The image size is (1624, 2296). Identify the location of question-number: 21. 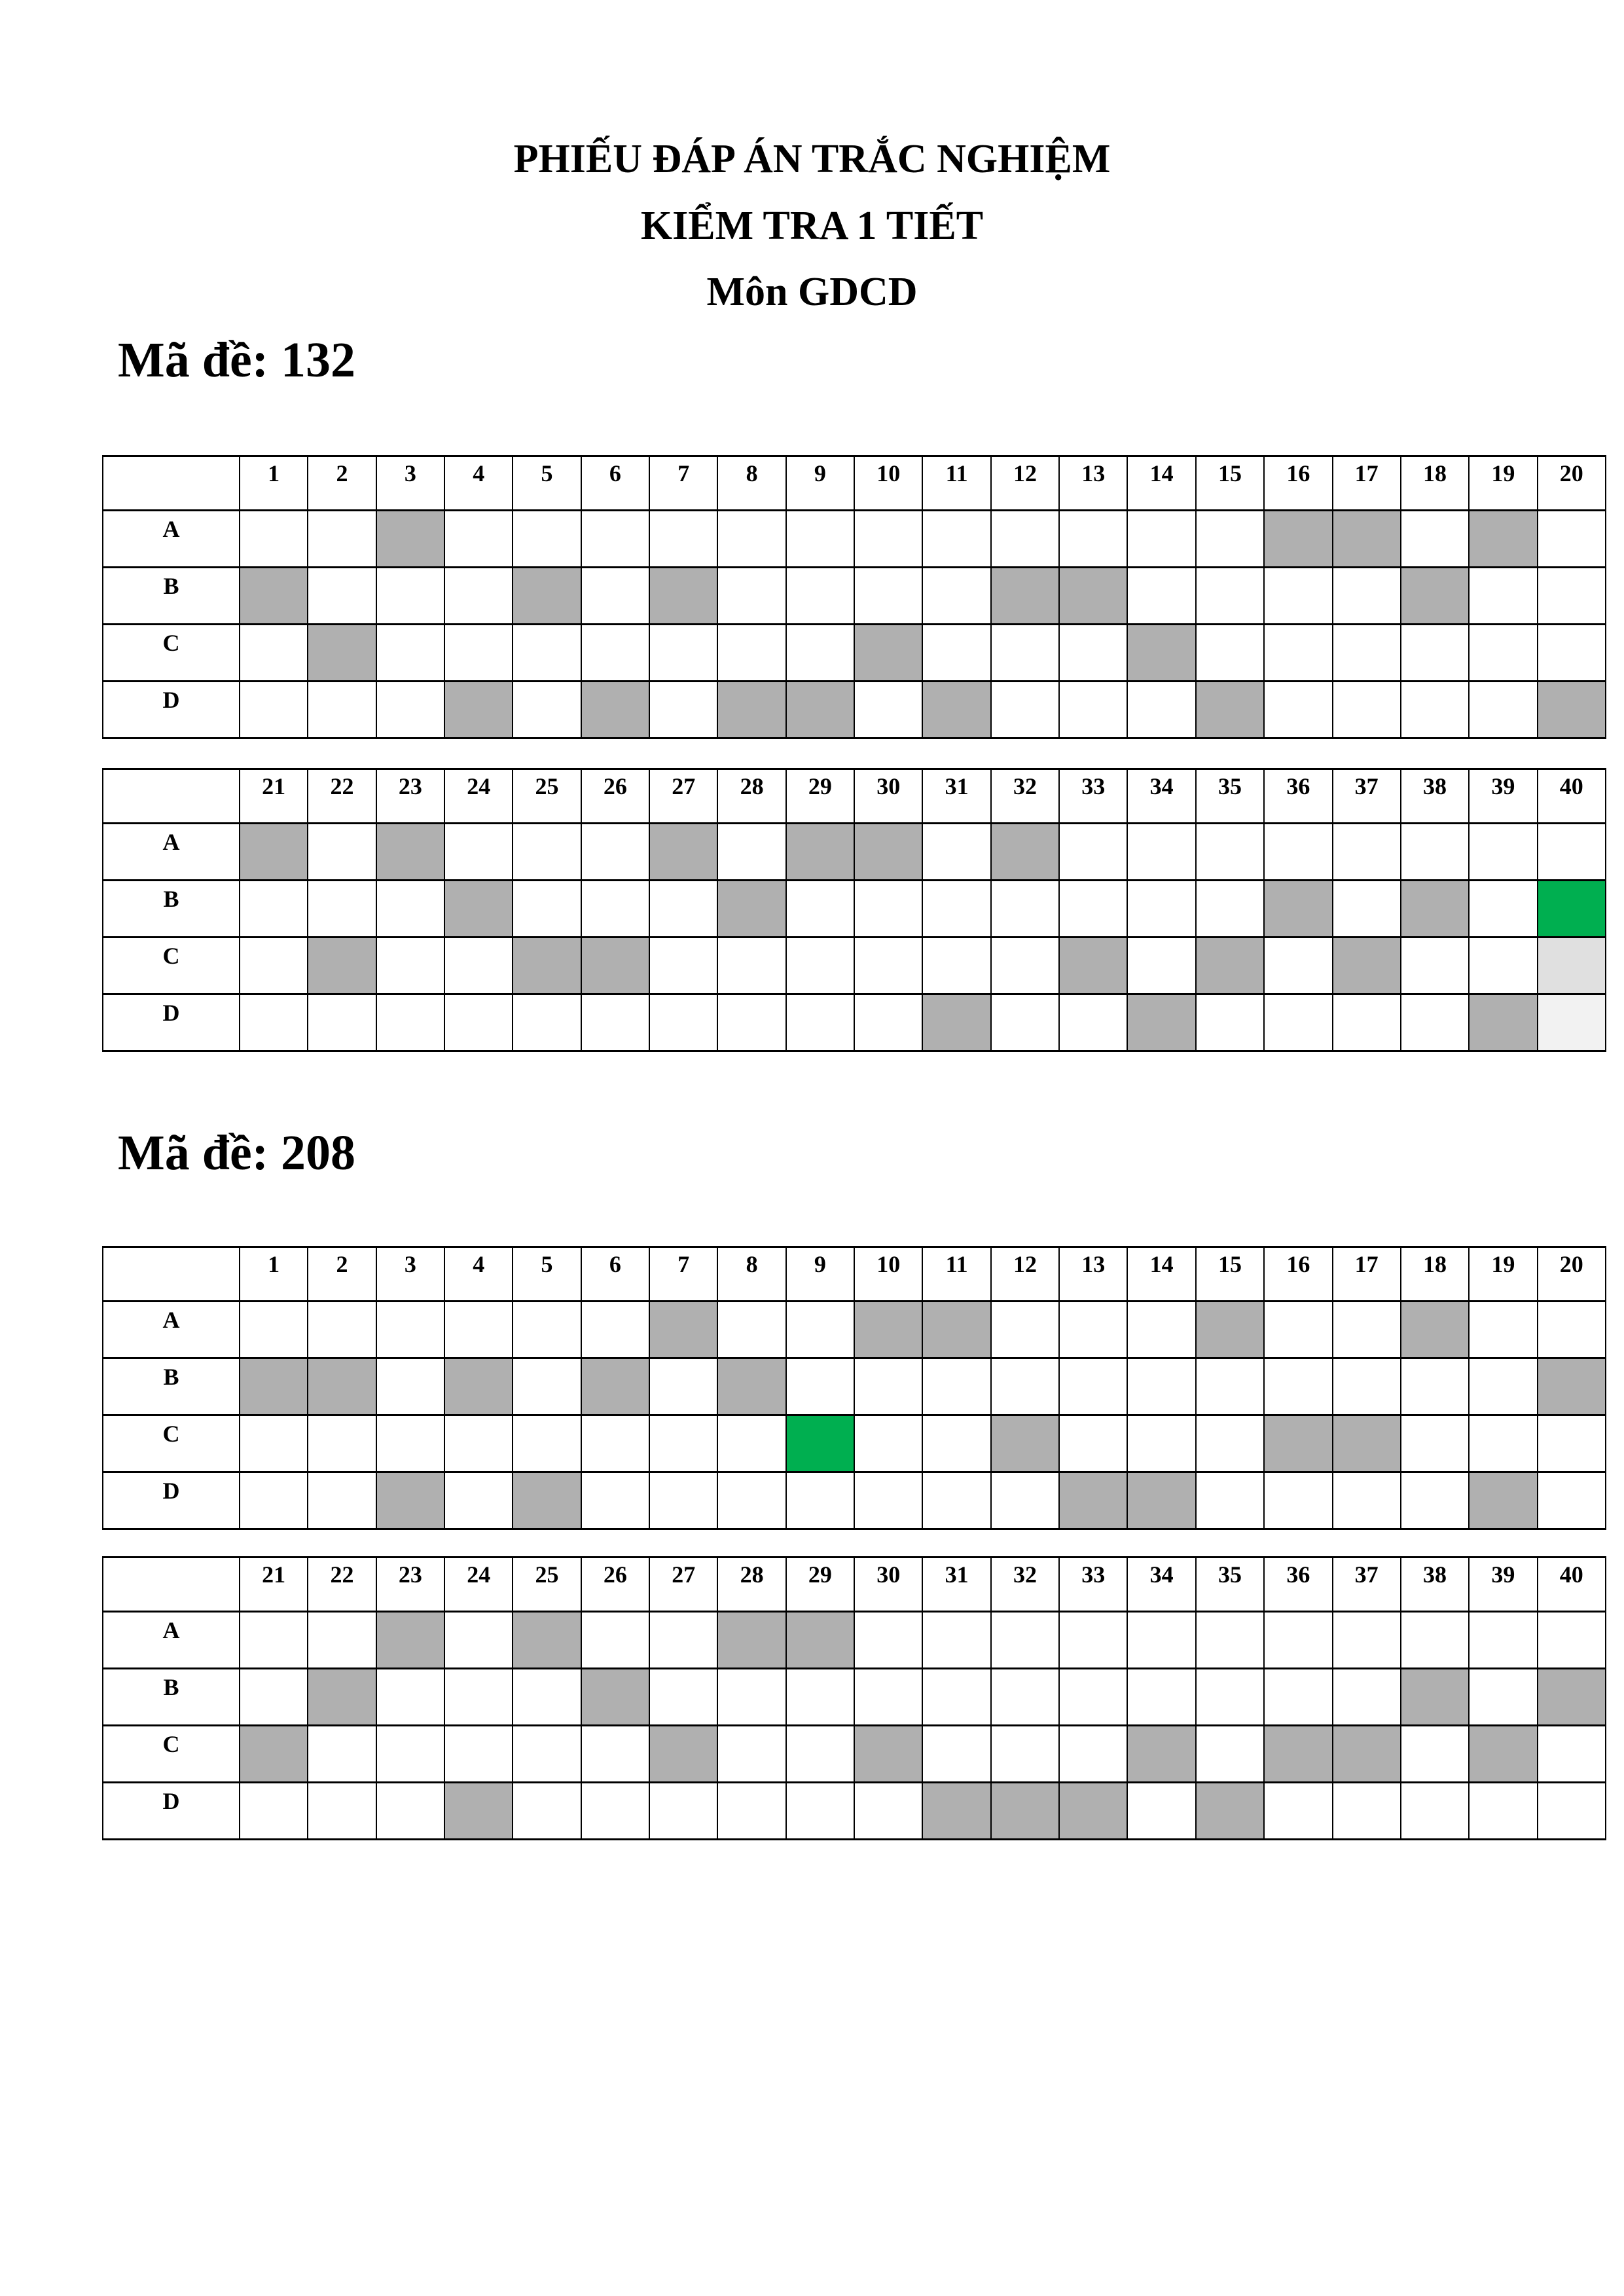
(273, 796).